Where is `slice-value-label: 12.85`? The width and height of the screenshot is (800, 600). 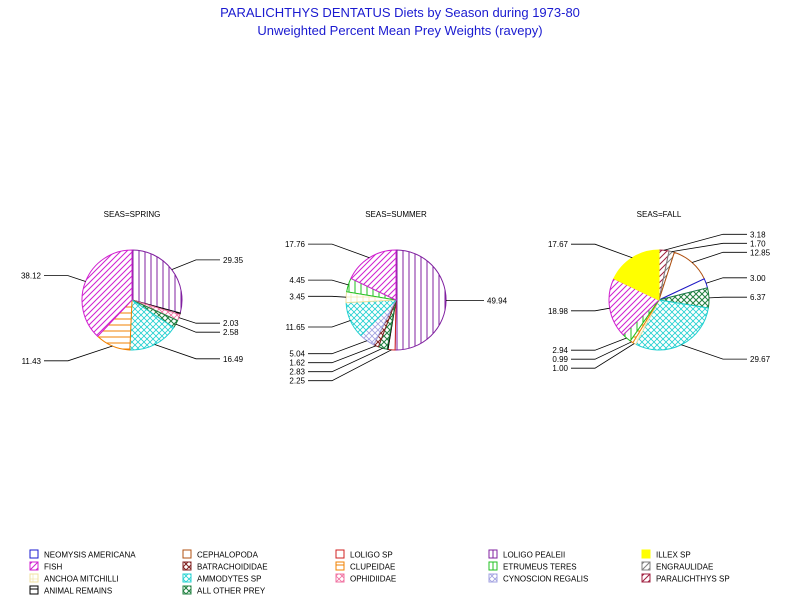
slice-value-label: 12.85 is located at coordinates (760, 252).